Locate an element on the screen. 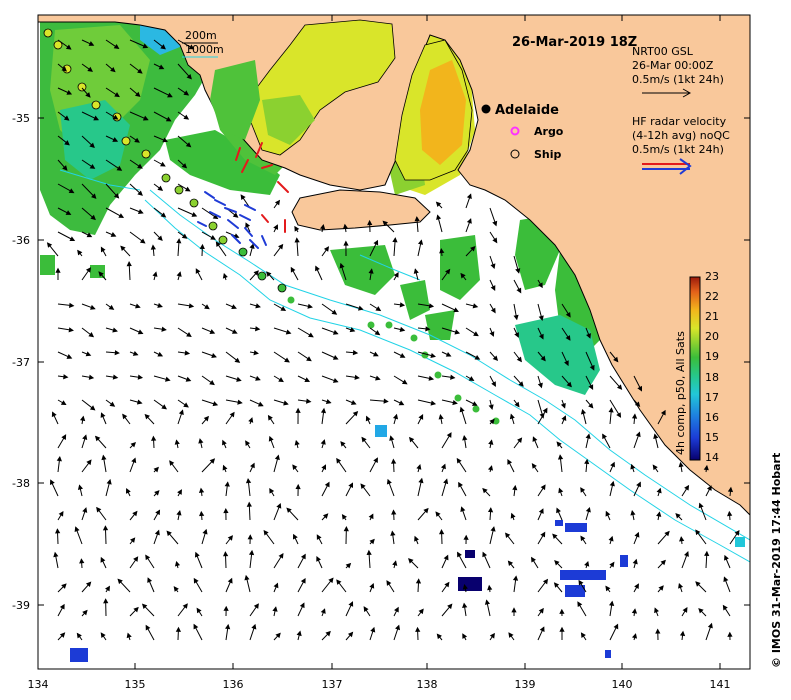 This screenshot has width=791, height=700. gulf-waters is located at coordinates (341, 100).